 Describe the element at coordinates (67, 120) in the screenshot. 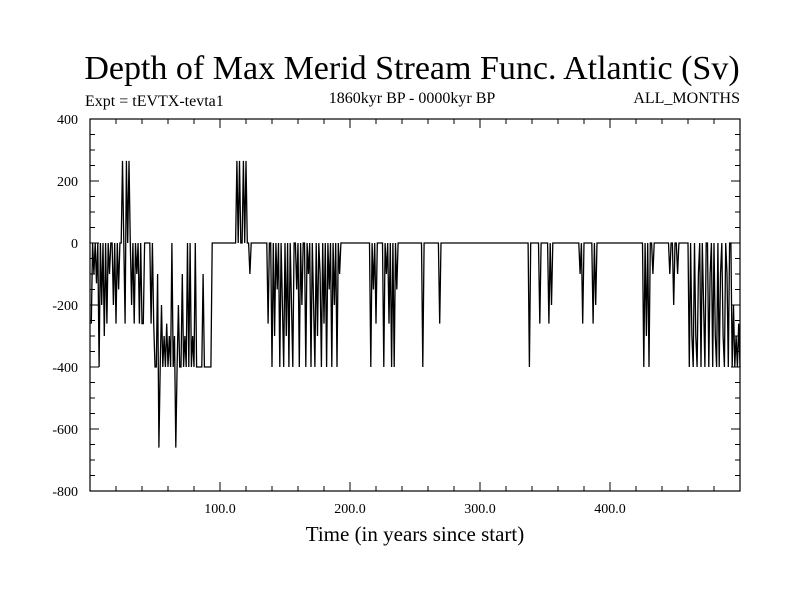

I see `y-tick-label: 400` at that location.